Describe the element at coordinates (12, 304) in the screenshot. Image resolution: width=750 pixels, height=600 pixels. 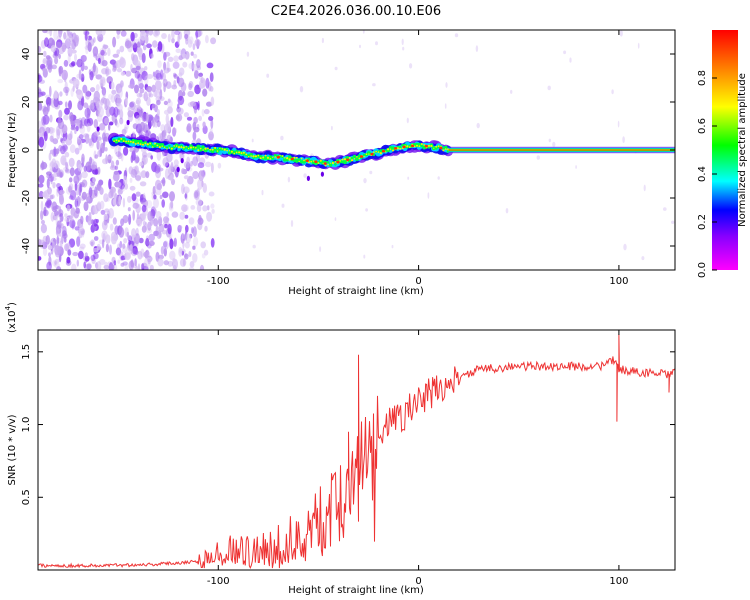
I see `snr-multiplier-close: )` at that location.